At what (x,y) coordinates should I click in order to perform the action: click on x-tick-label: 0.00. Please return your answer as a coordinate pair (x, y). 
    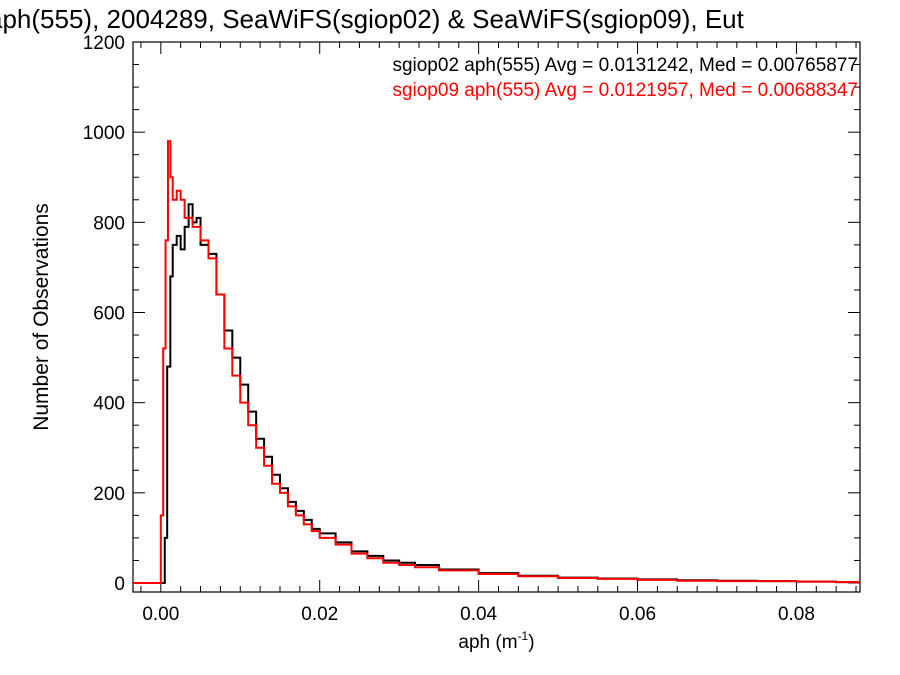
    Looking at the image, I should click on (160, 614).